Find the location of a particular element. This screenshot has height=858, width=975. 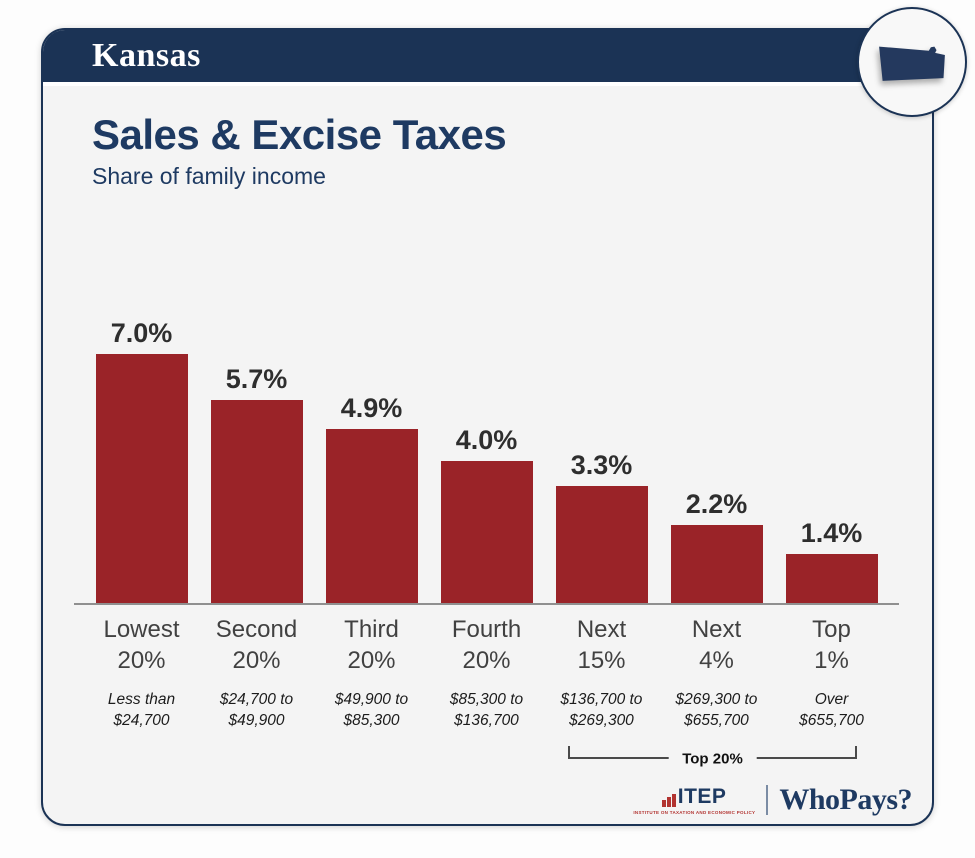

category-label: Next 4% is located at coordinates (716, 645).